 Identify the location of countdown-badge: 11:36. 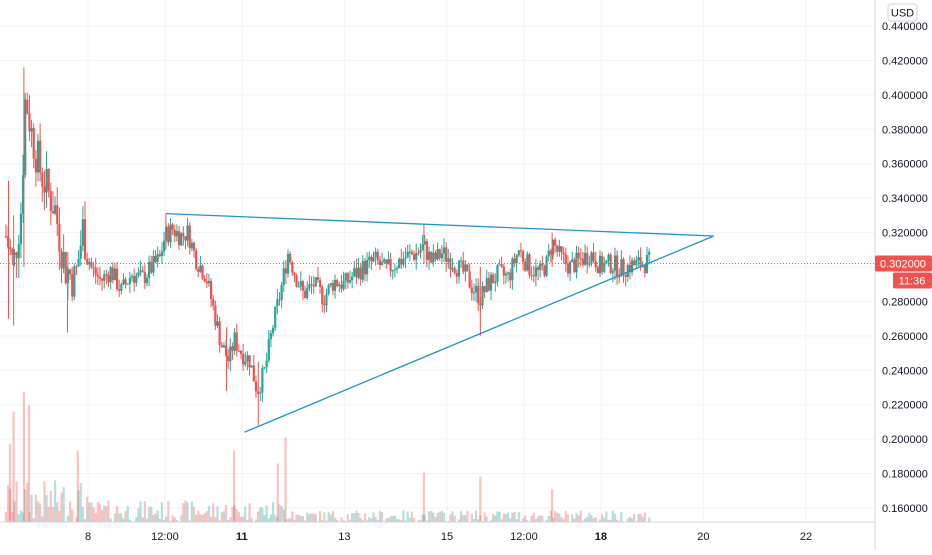
(912, 281).